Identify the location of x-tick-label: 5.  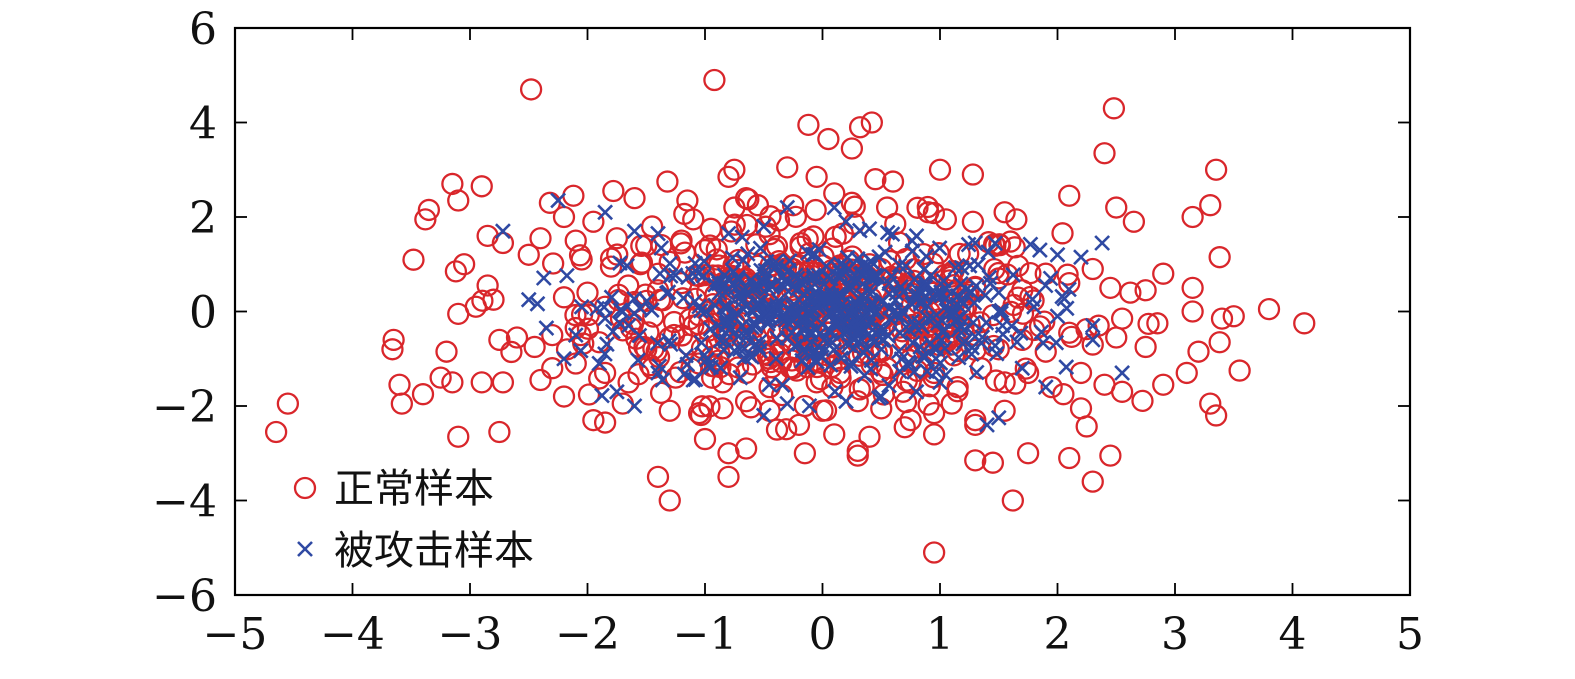
(1410, 634).